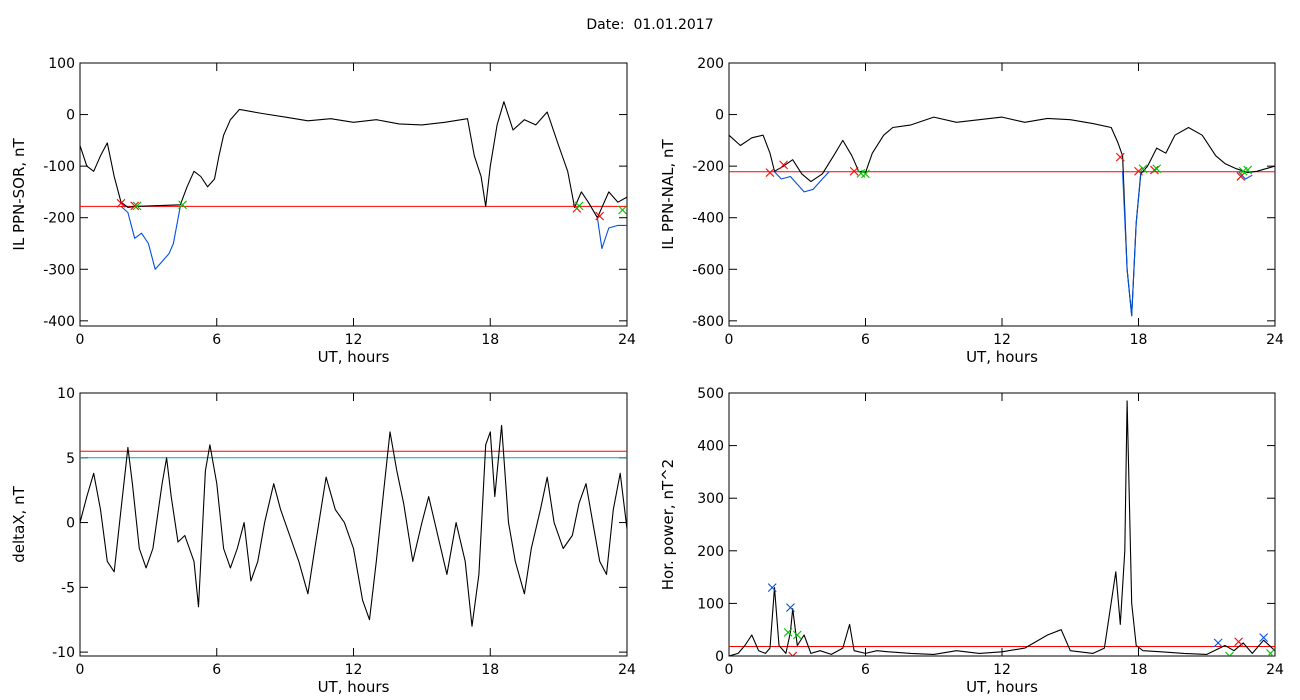 Image resolution: width=1300 pixels, height=700 pixels. Describe the element at coordinates (59, 167) in the screenshot. I see `y-tick-label: -100` at that location.